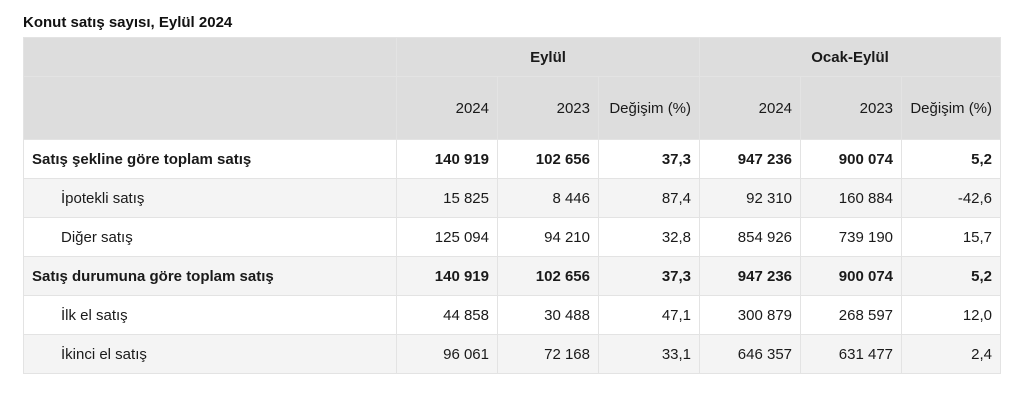  I want to click on cell: 125 094, so click(447, 237).